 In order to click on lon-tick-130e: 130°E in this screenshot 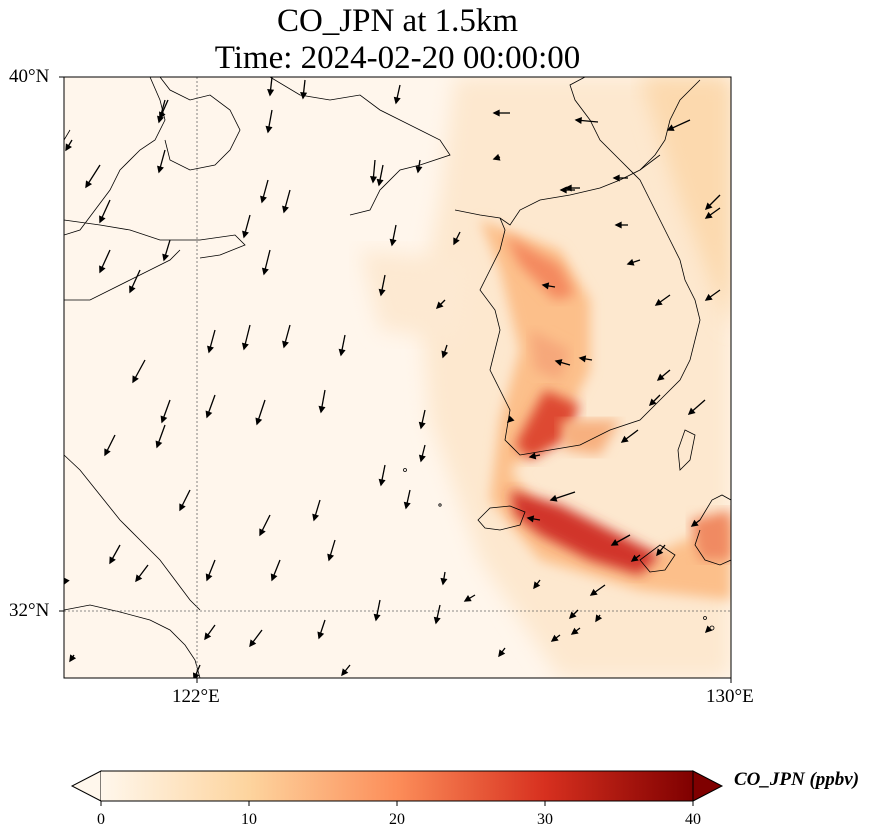, I will do `click(730, 696)`.